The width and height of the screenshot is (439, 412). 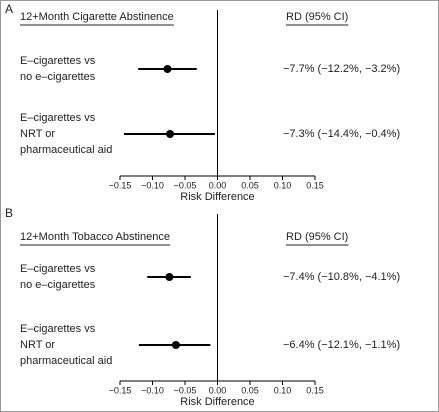 I want to click on panel-label: B, so click(x=9, y=213).